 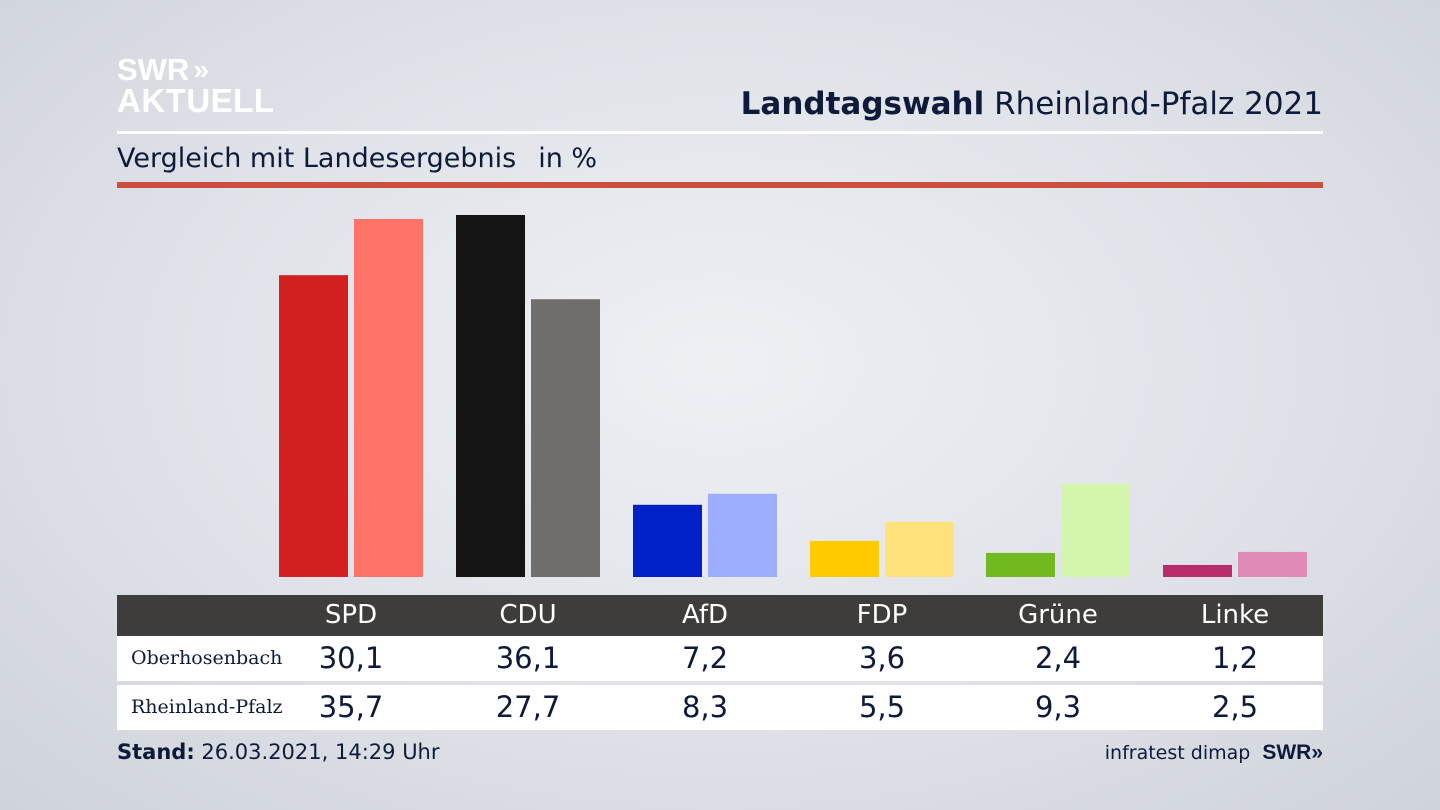 What do you see at coordinates (320, 752) in the screenshot?
I see `stand-value: 26.03.2021, 14:29 Uhr` at bounding box center [320, 752].